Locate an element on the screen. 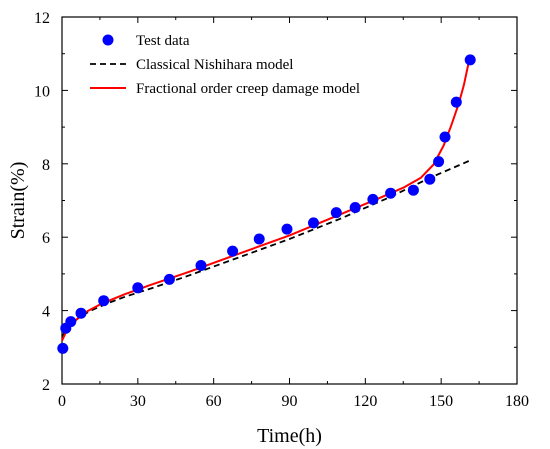 This screenshot has height=449, width=550. y-tick-label: 10 is located at coordinates (42, 91).